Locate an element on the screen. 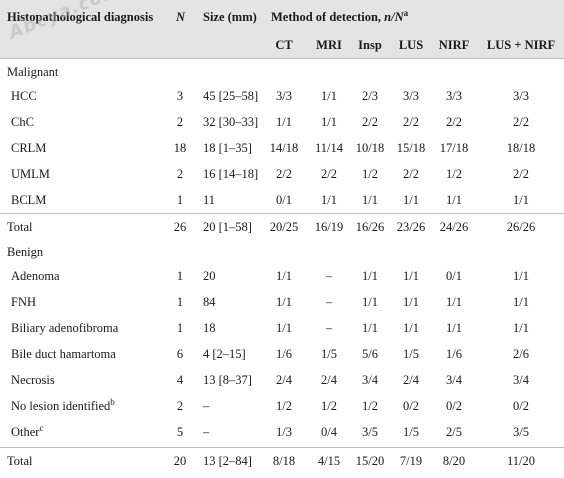 This screenshot has width=564, height=478. header-col-ct: CT is located at coordinates (284, 45).